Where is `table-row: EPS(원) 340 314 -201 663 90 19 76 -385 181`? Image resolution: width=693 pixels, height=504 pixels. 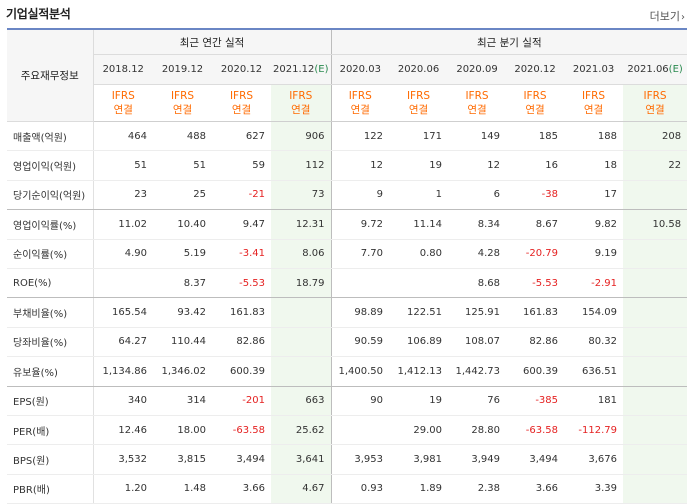
table-row: EPS(원) 340 314 -201 663 90 19 76 -385 181 is located at coordinates (347, 401).